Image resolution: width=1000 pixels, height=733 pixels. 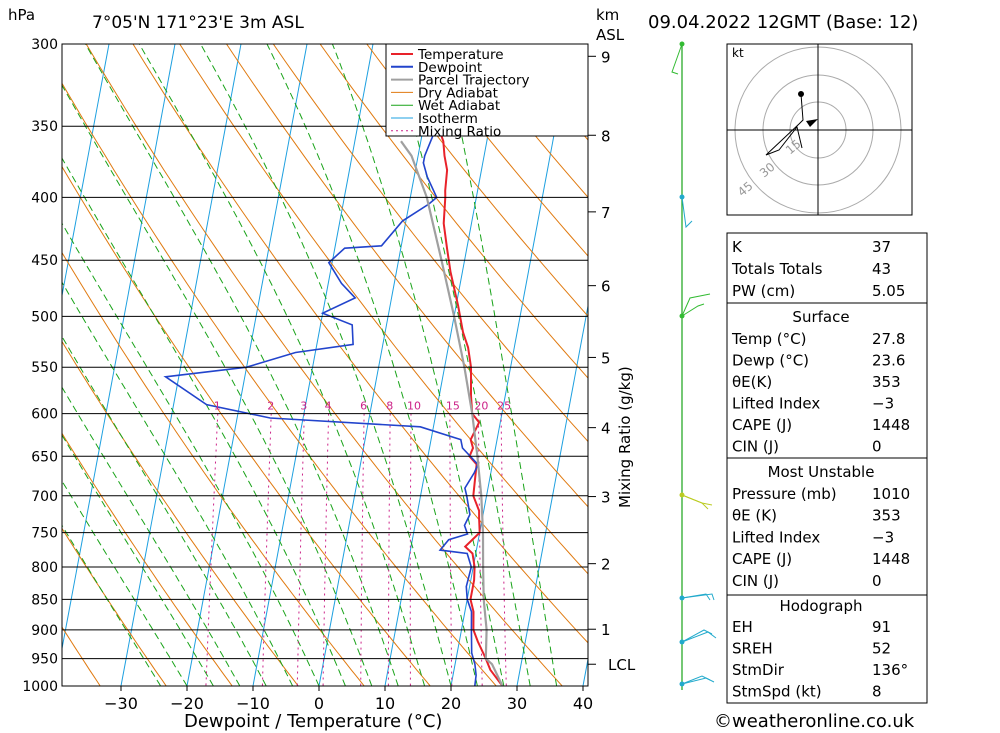 What do you see at coordinates (606, 498) in the screenshot?
I see `km-tick-label: 3` at bounding box center [606, 498].